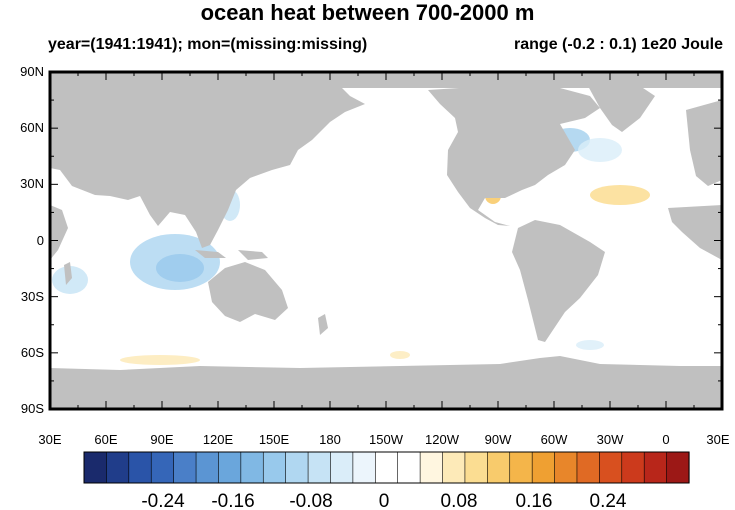  What do you see at coordinates (498, 439) in the screenshot?
I see `lon-label-90w: 90W` at bounding box center [498, 439].